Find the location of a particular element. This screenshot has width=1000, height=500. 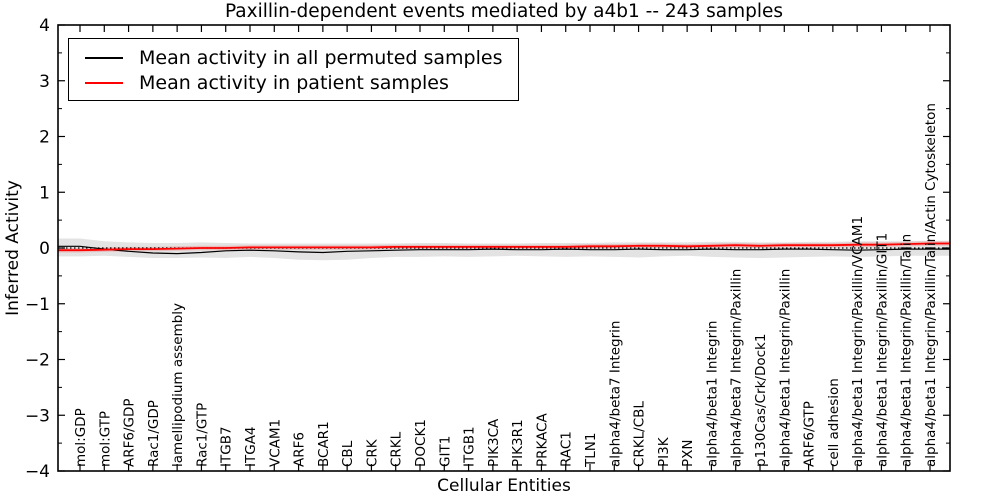

x-tick-label: PRKACA is located at coordinates (542, 439).